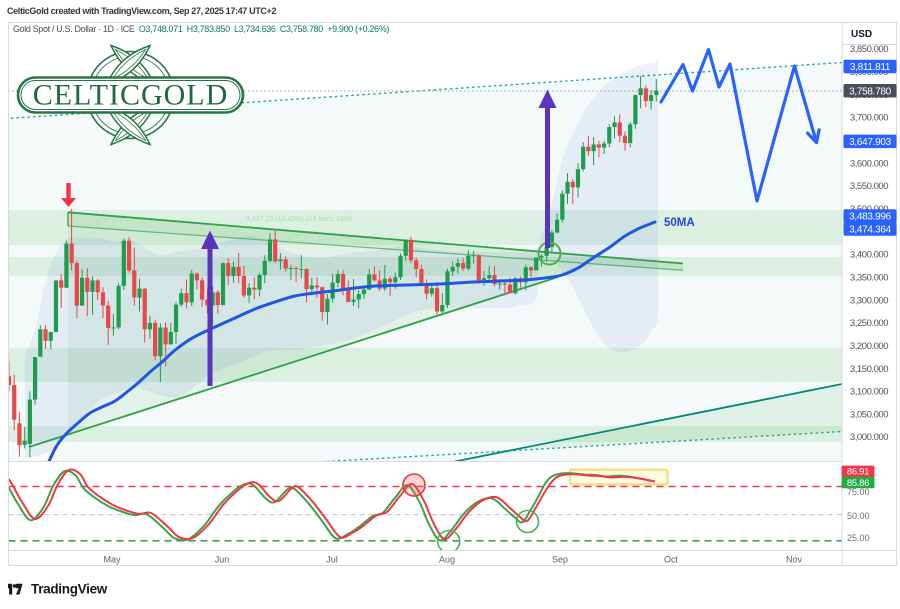  I want to click on svg-text:3,437.10 (10.43%) 119 bars, 16: 3,437.10 (10.43%) 119 bars, 168d, so click(299, 219).